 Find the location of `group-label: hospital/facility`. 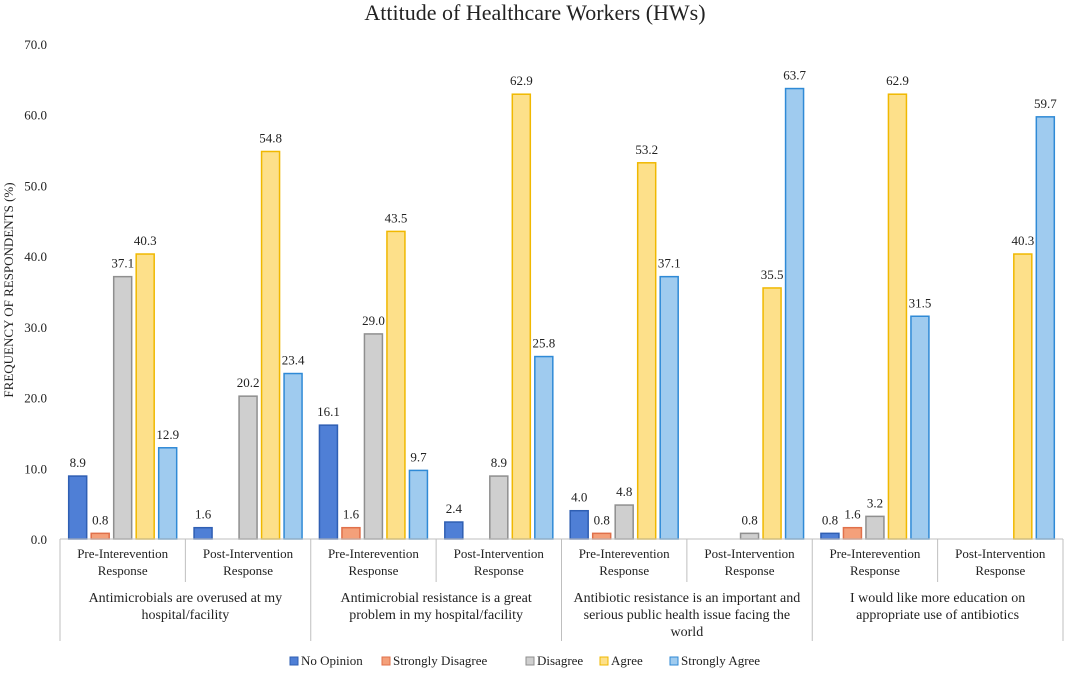

group-label: hospital/facility is located at coordinates (185, 615).